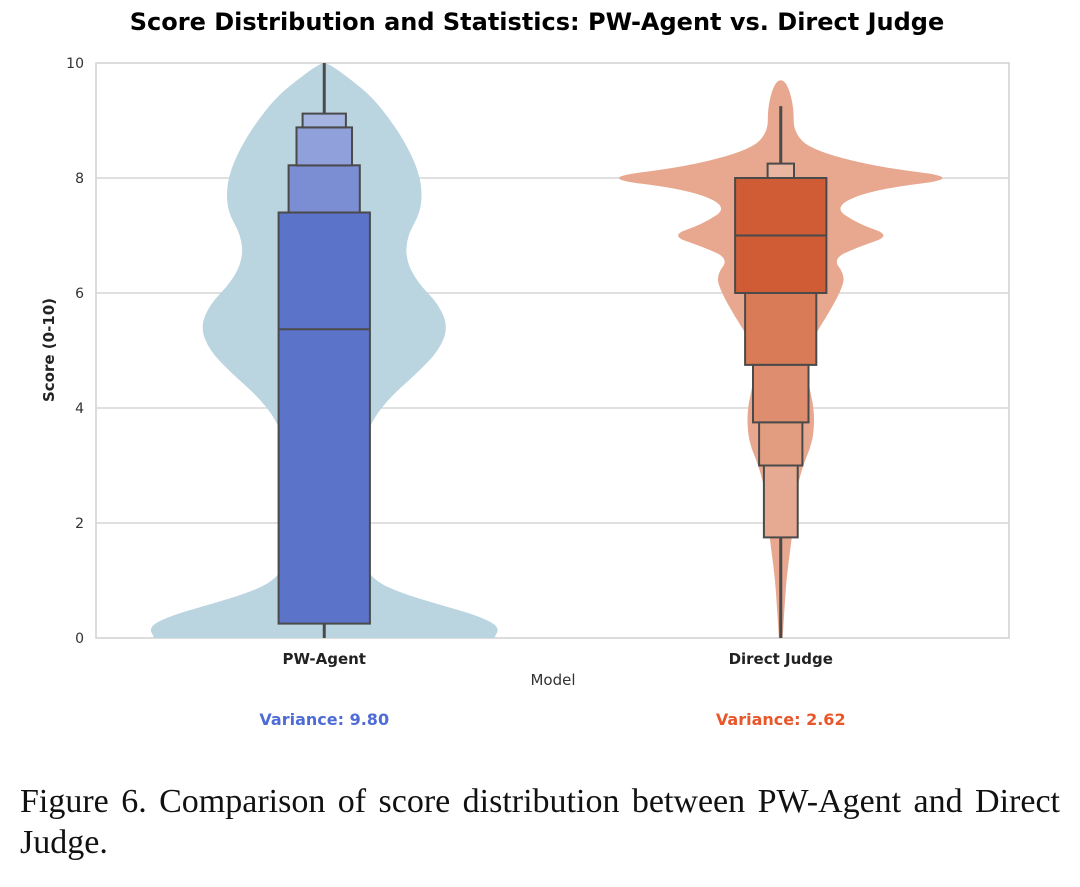  What do you see at coordinates (324, 719) in the screenshot?
I see `variance-label: Variance: 9.80` at bounding box center [324, 719].